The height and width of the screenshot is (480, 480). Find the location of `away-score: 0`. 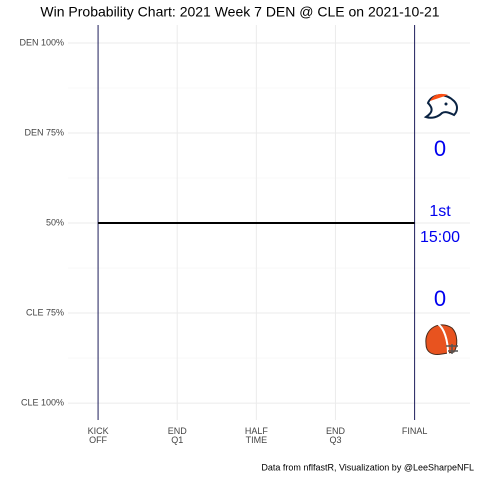

away-score: 0 is located at coordinates (440, 148).